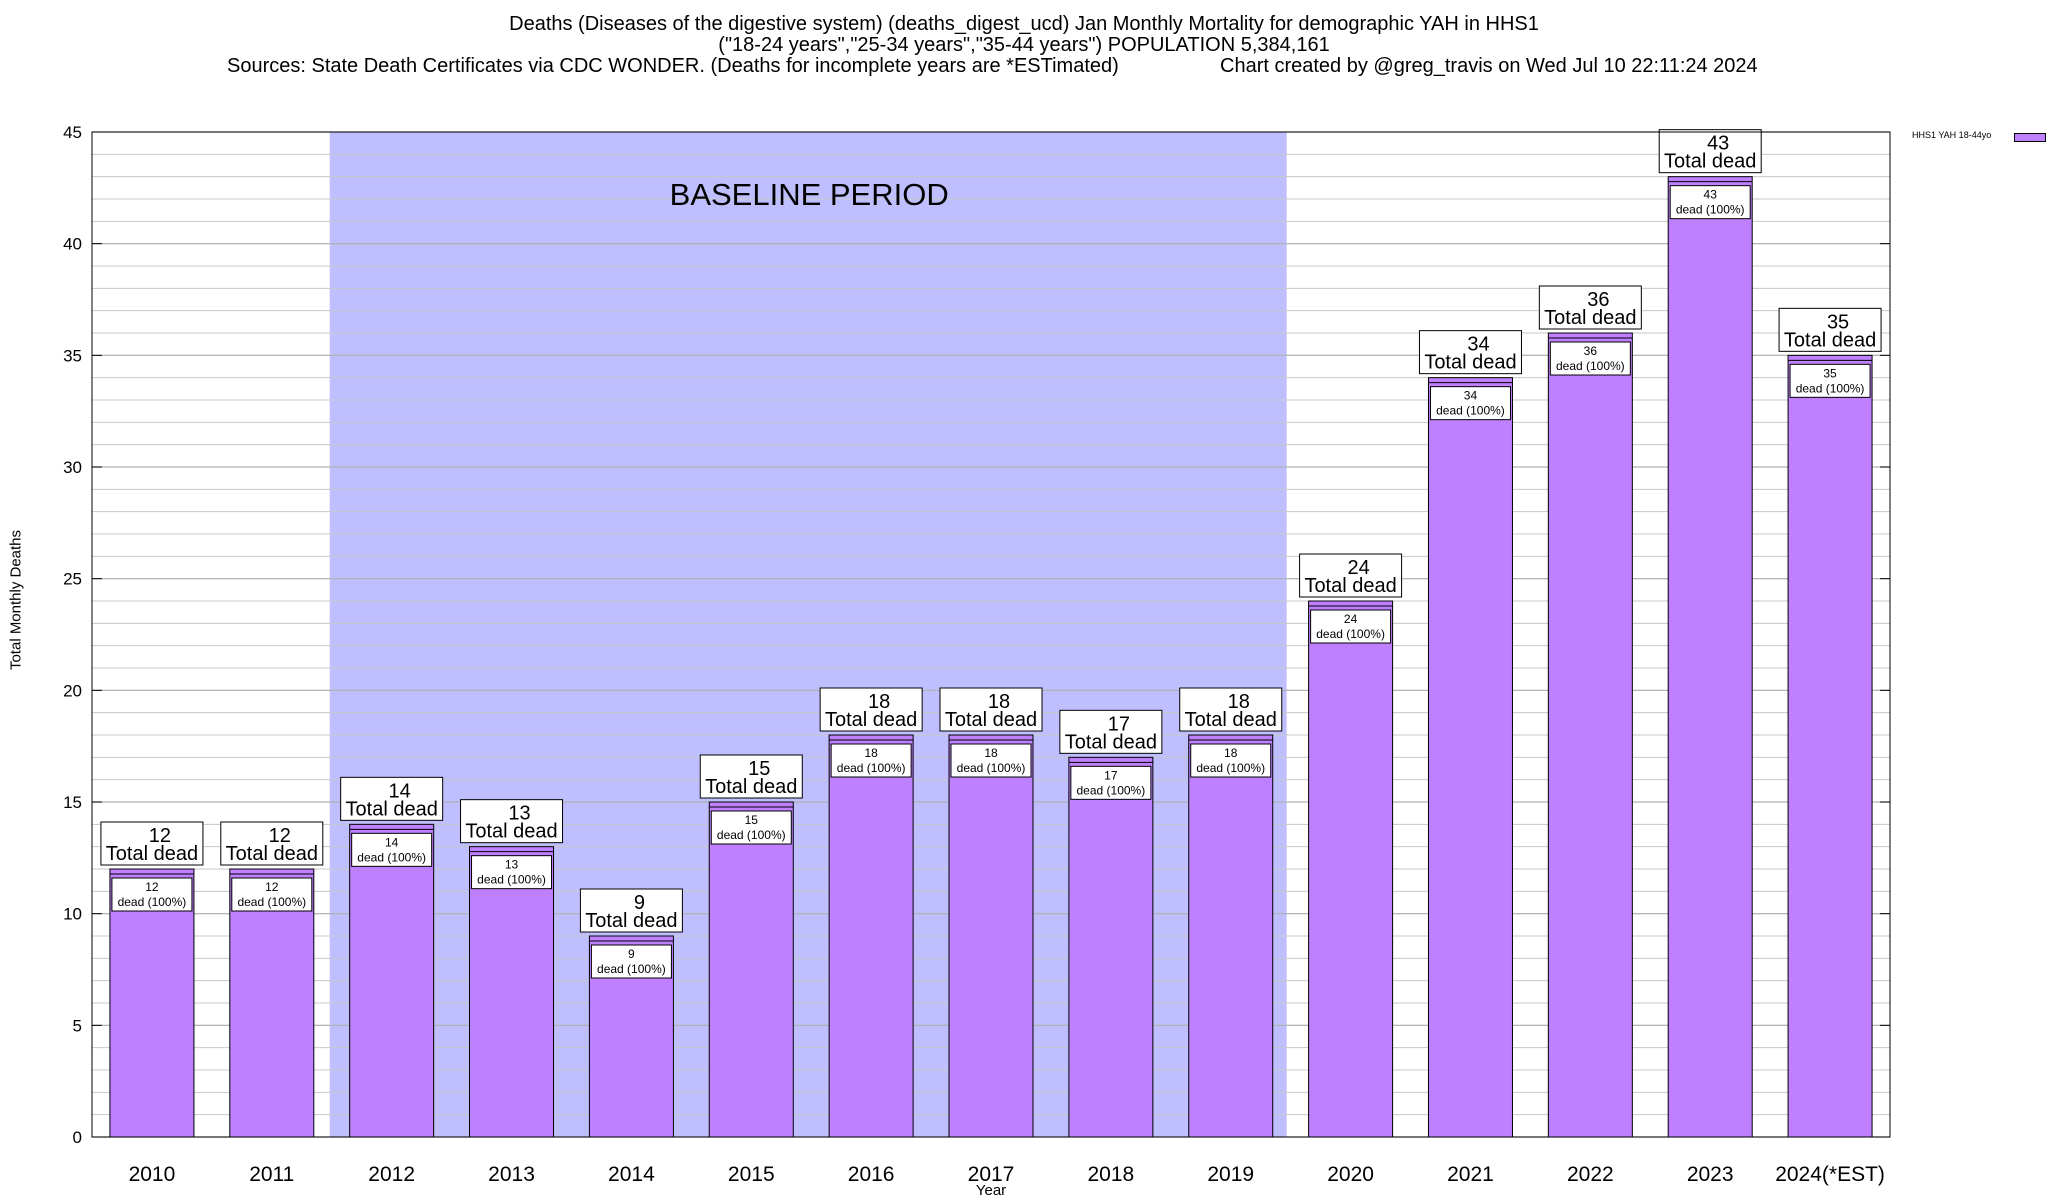  I want to click on inner-value-label: 17, so click(1111, 775).